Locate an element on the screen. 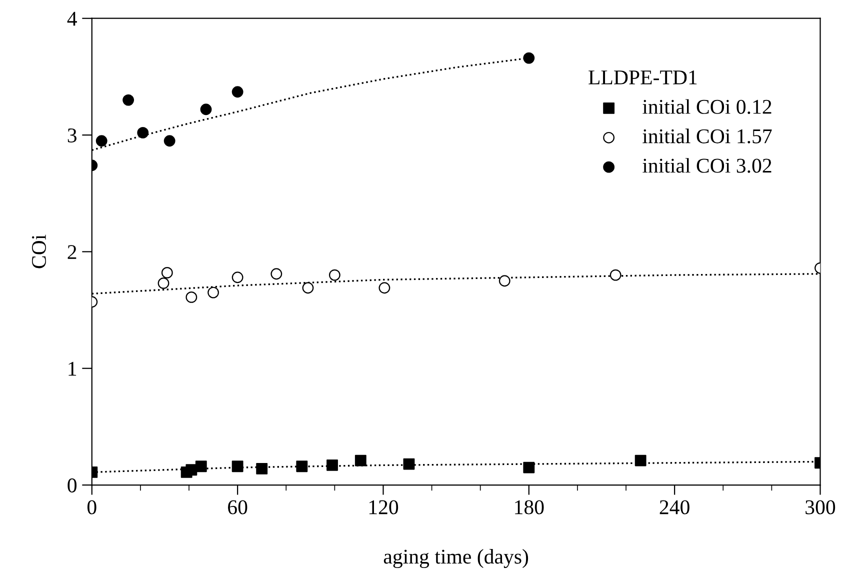  x-tick-label: 300 is located at coordinates (821, 507).